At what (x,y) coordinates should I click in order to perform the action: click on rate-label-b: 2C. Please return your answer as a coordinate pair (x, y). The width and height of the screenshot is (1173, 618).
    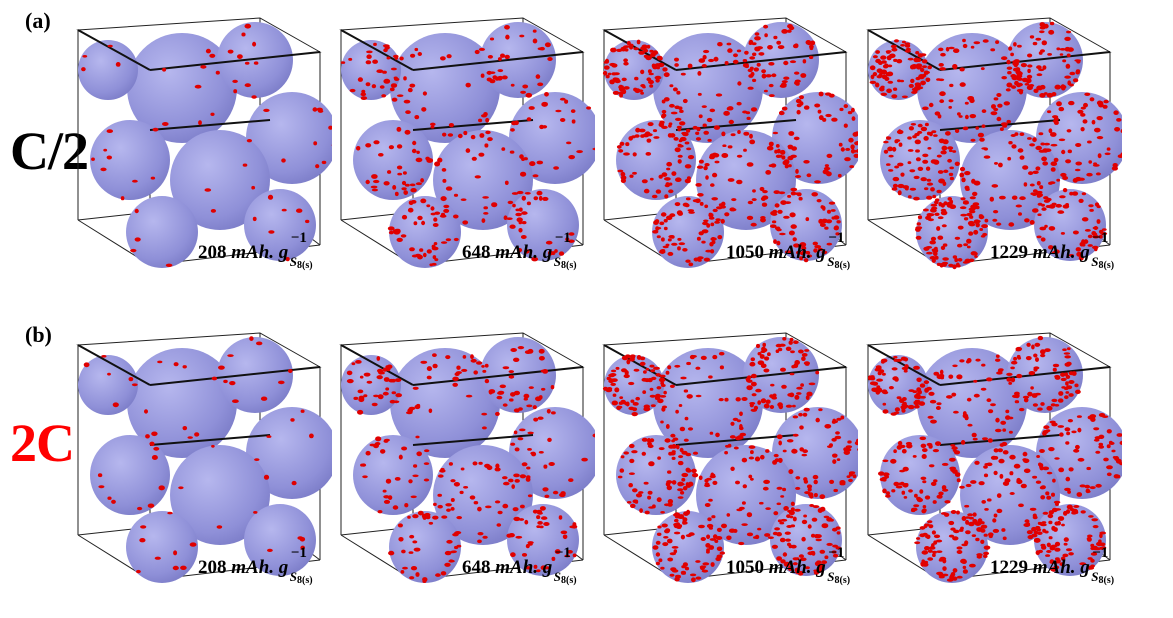
    Looking at the image, I should click on (42, 443).